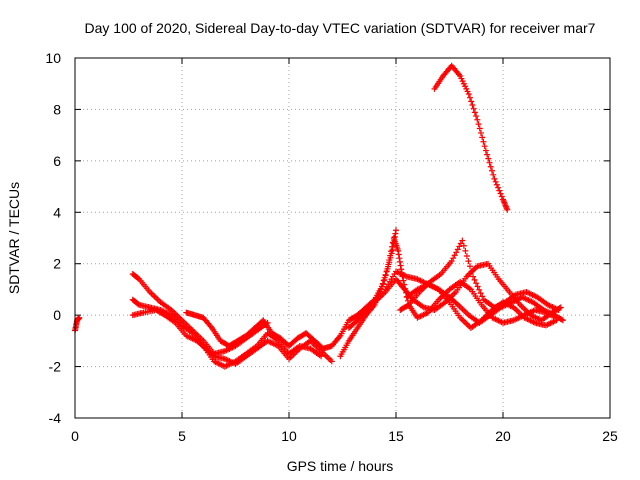 This screenshot has width=640, height=480. I want to click on y-tick-label: 10, so click(53, 58).